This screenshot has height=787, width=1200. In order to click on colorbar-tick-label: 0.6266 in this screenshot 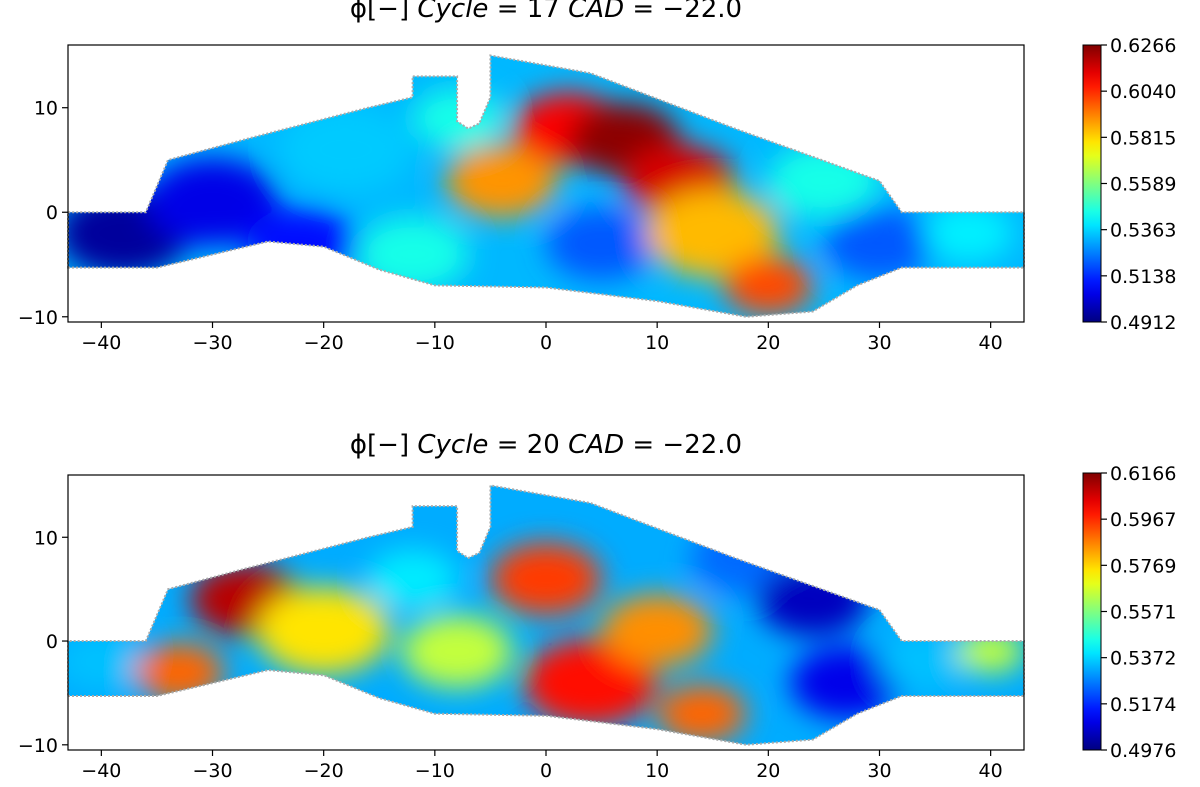, I will do `click(1143, 46)`.